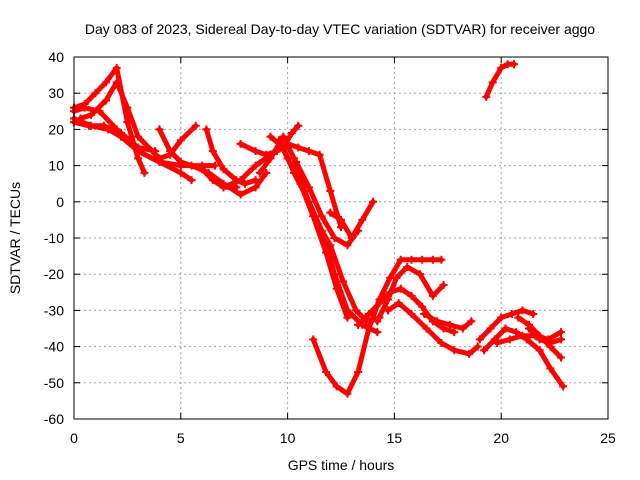  Describe the element at coordinates (181, 438) in the screenshot. I see `x-tick-label: 5` at that location.